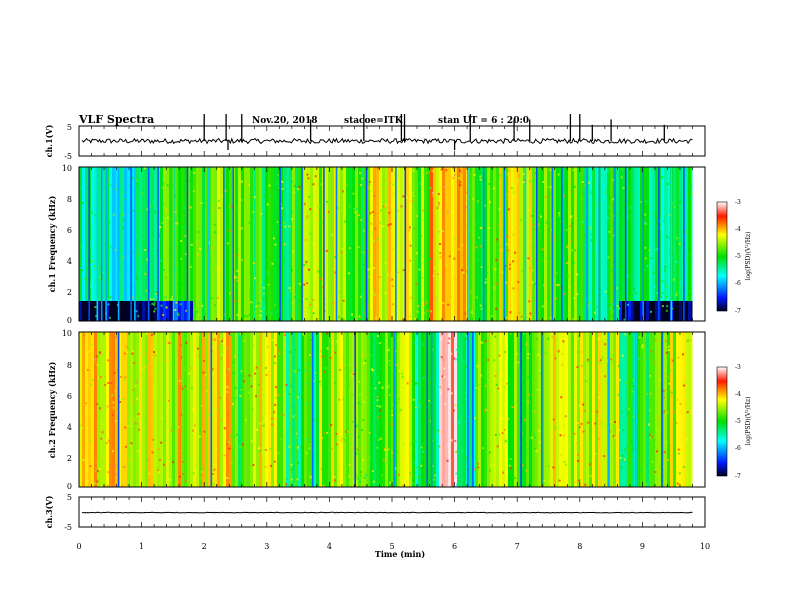 The height and width of the screenshot is (612, 792). Describe the element at coordinates (78, 546) in the screenshot. I see `time-tick-label: 0` at that location.